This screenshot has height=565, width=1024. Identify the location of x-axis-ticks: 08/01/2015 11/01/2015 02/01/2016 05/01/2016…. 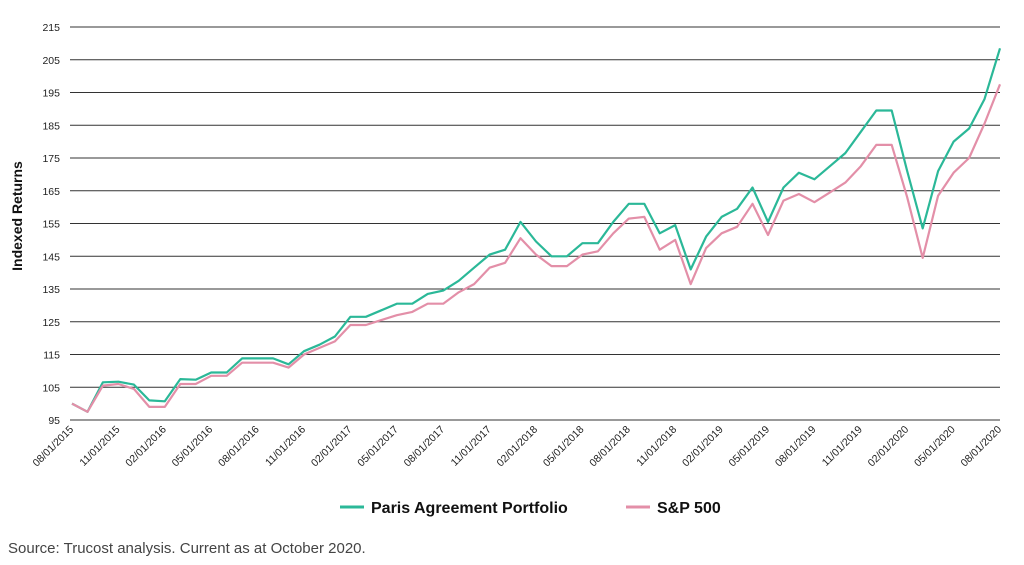
(517, 447).